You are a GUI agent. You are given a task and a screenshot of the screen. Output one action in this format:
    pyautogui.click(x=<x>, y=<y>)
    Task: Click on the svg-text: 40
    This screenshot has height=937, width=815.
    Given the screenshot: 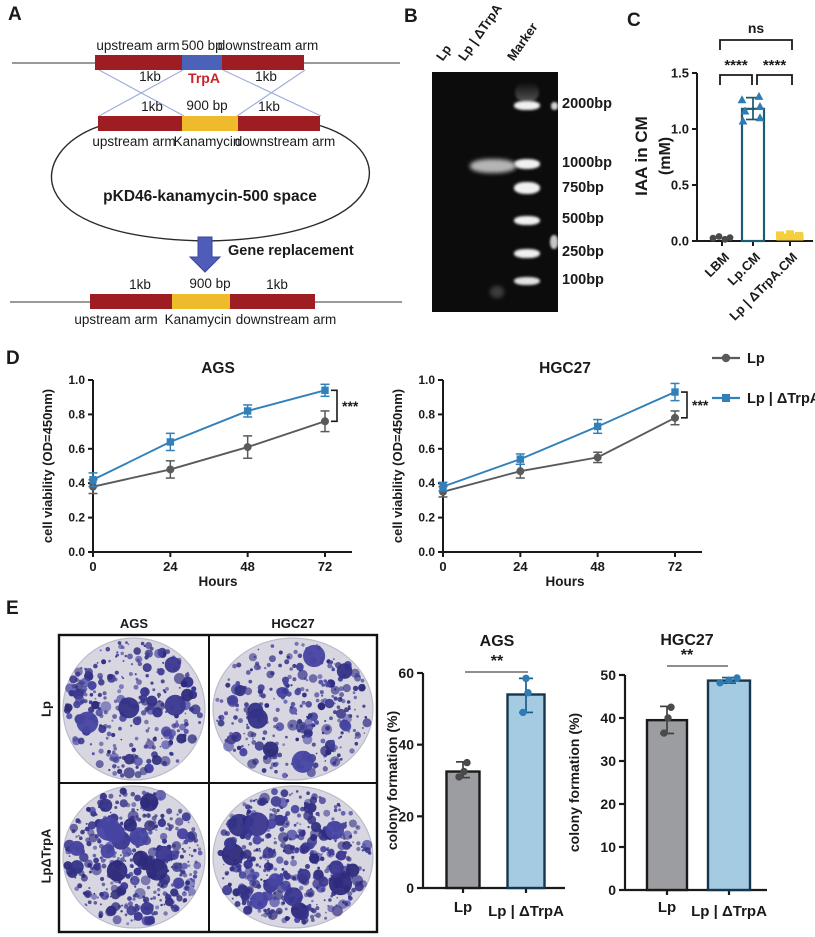 What is the action you would take?
    pyautogui.click(x=406, y=745)
    